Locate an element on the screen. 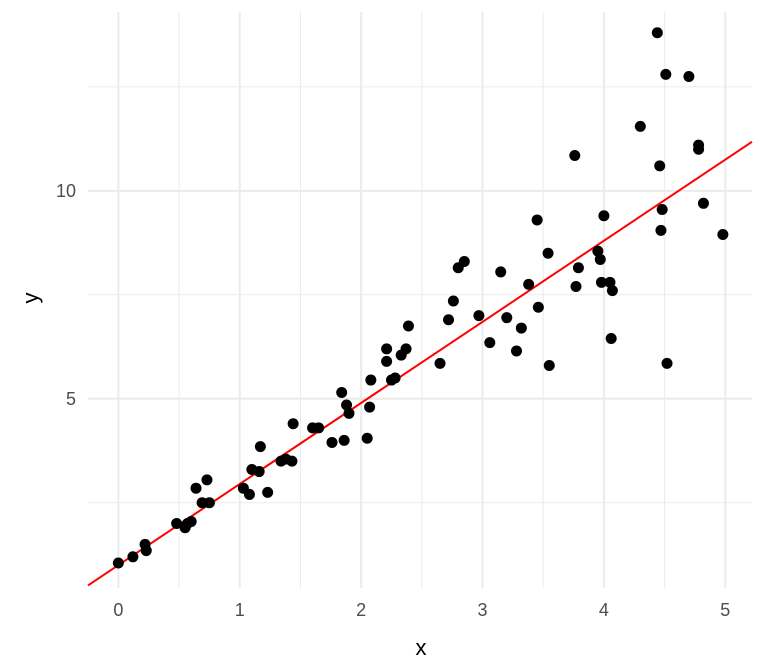  x-tick-label: 2 is located at coordinates (361, 610).